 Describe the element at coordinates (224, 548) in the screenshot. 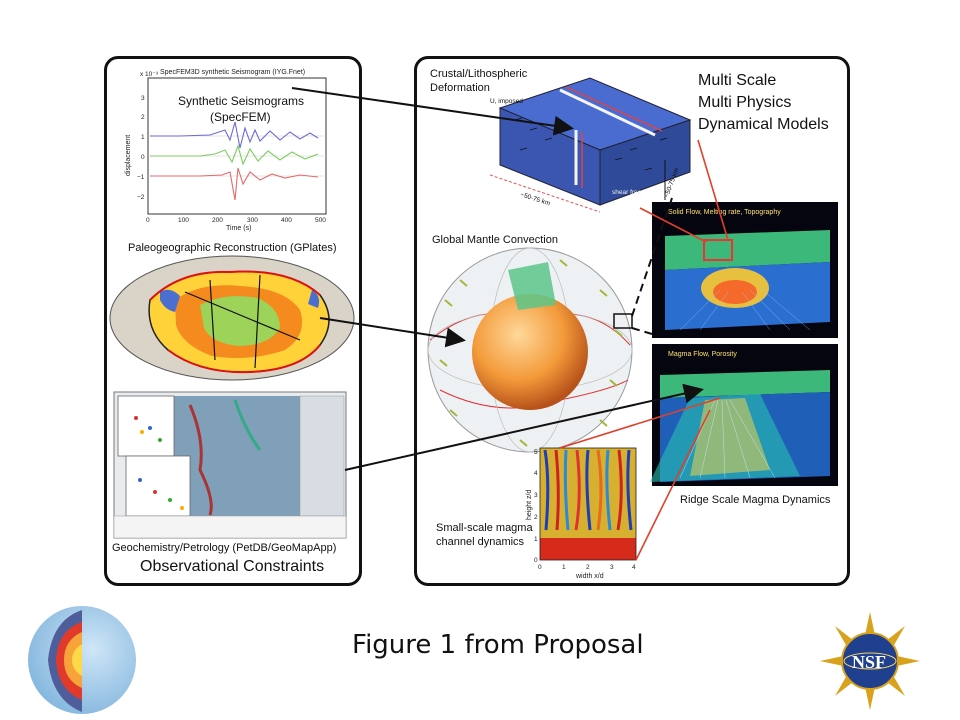

I see `geochemistry-label: Geochemistry/Petrology (PetDB/GeoMapApp)` at that location.